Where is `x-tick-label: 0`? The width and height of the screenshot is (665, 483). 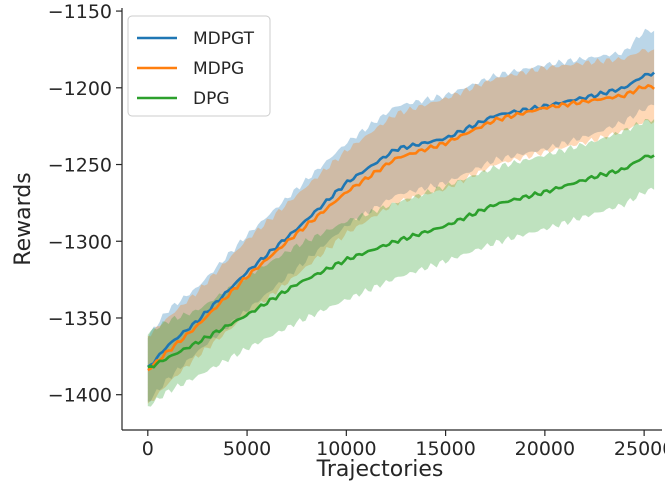 x-tick-label: 0 is located at coordinates (148, 449).